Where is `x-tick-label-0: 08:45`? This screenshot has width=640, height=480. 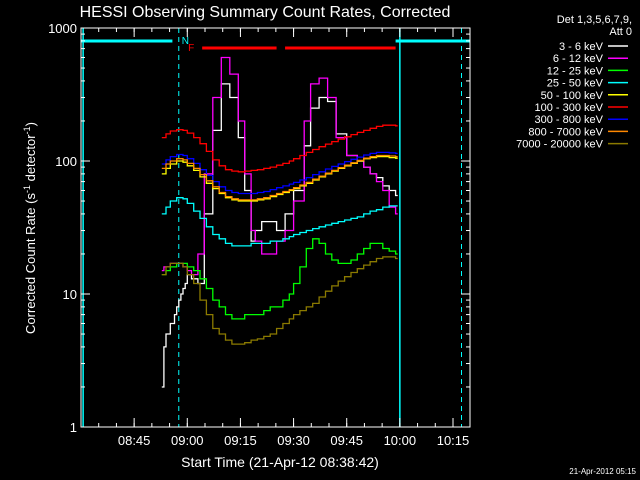 x-tick-label-0: 08:45 is located at coordinates (134, 440).